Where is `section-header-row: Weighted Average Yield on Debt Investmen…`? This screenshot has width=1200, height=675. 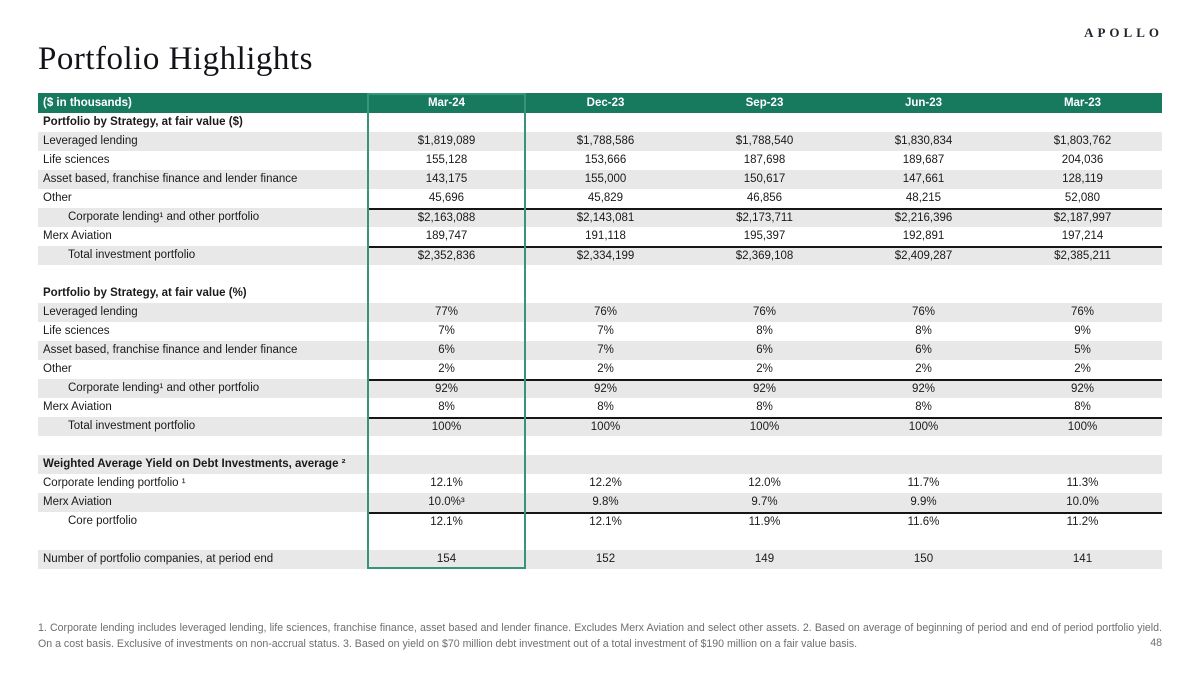 section-header-row: Weighted Average Yield on Debt Investmen… is located at coordinates (600, 464).